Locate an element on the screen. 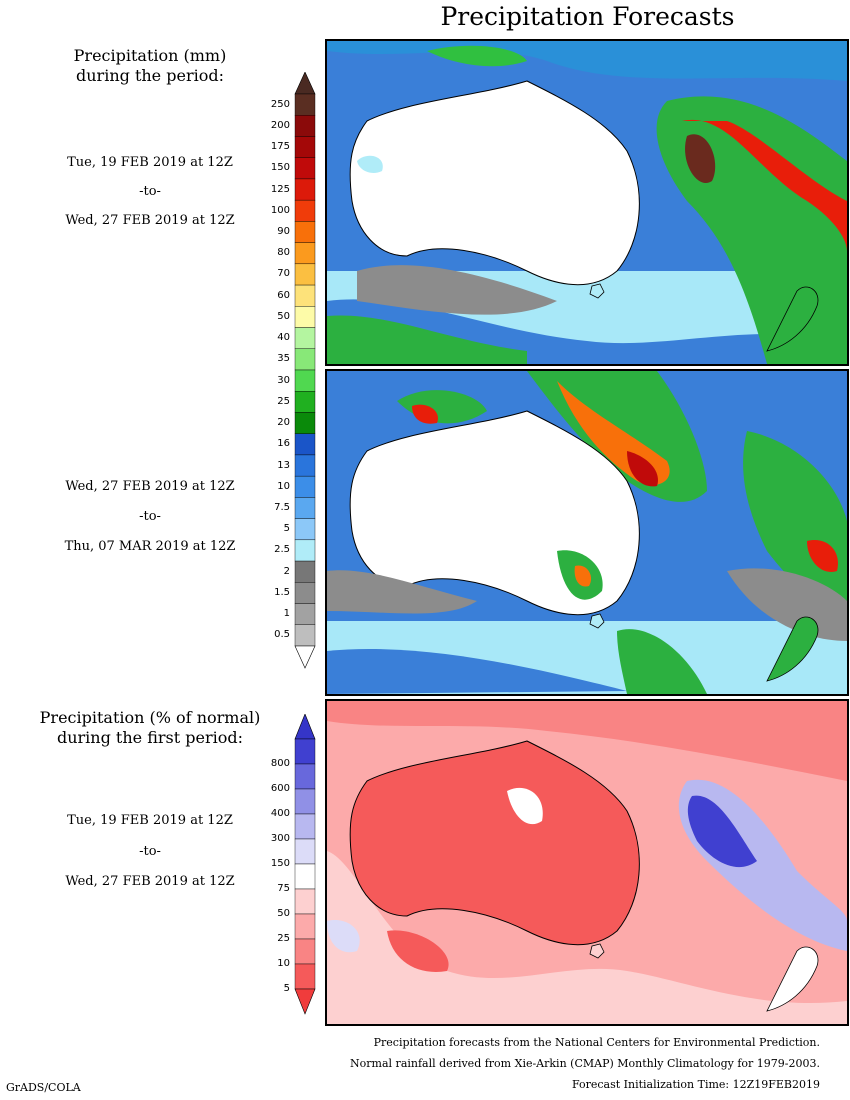 Image resolution: width=850 pixels, height=1100 pixels. legend-label: 200 is located at coordinates (280, 125).